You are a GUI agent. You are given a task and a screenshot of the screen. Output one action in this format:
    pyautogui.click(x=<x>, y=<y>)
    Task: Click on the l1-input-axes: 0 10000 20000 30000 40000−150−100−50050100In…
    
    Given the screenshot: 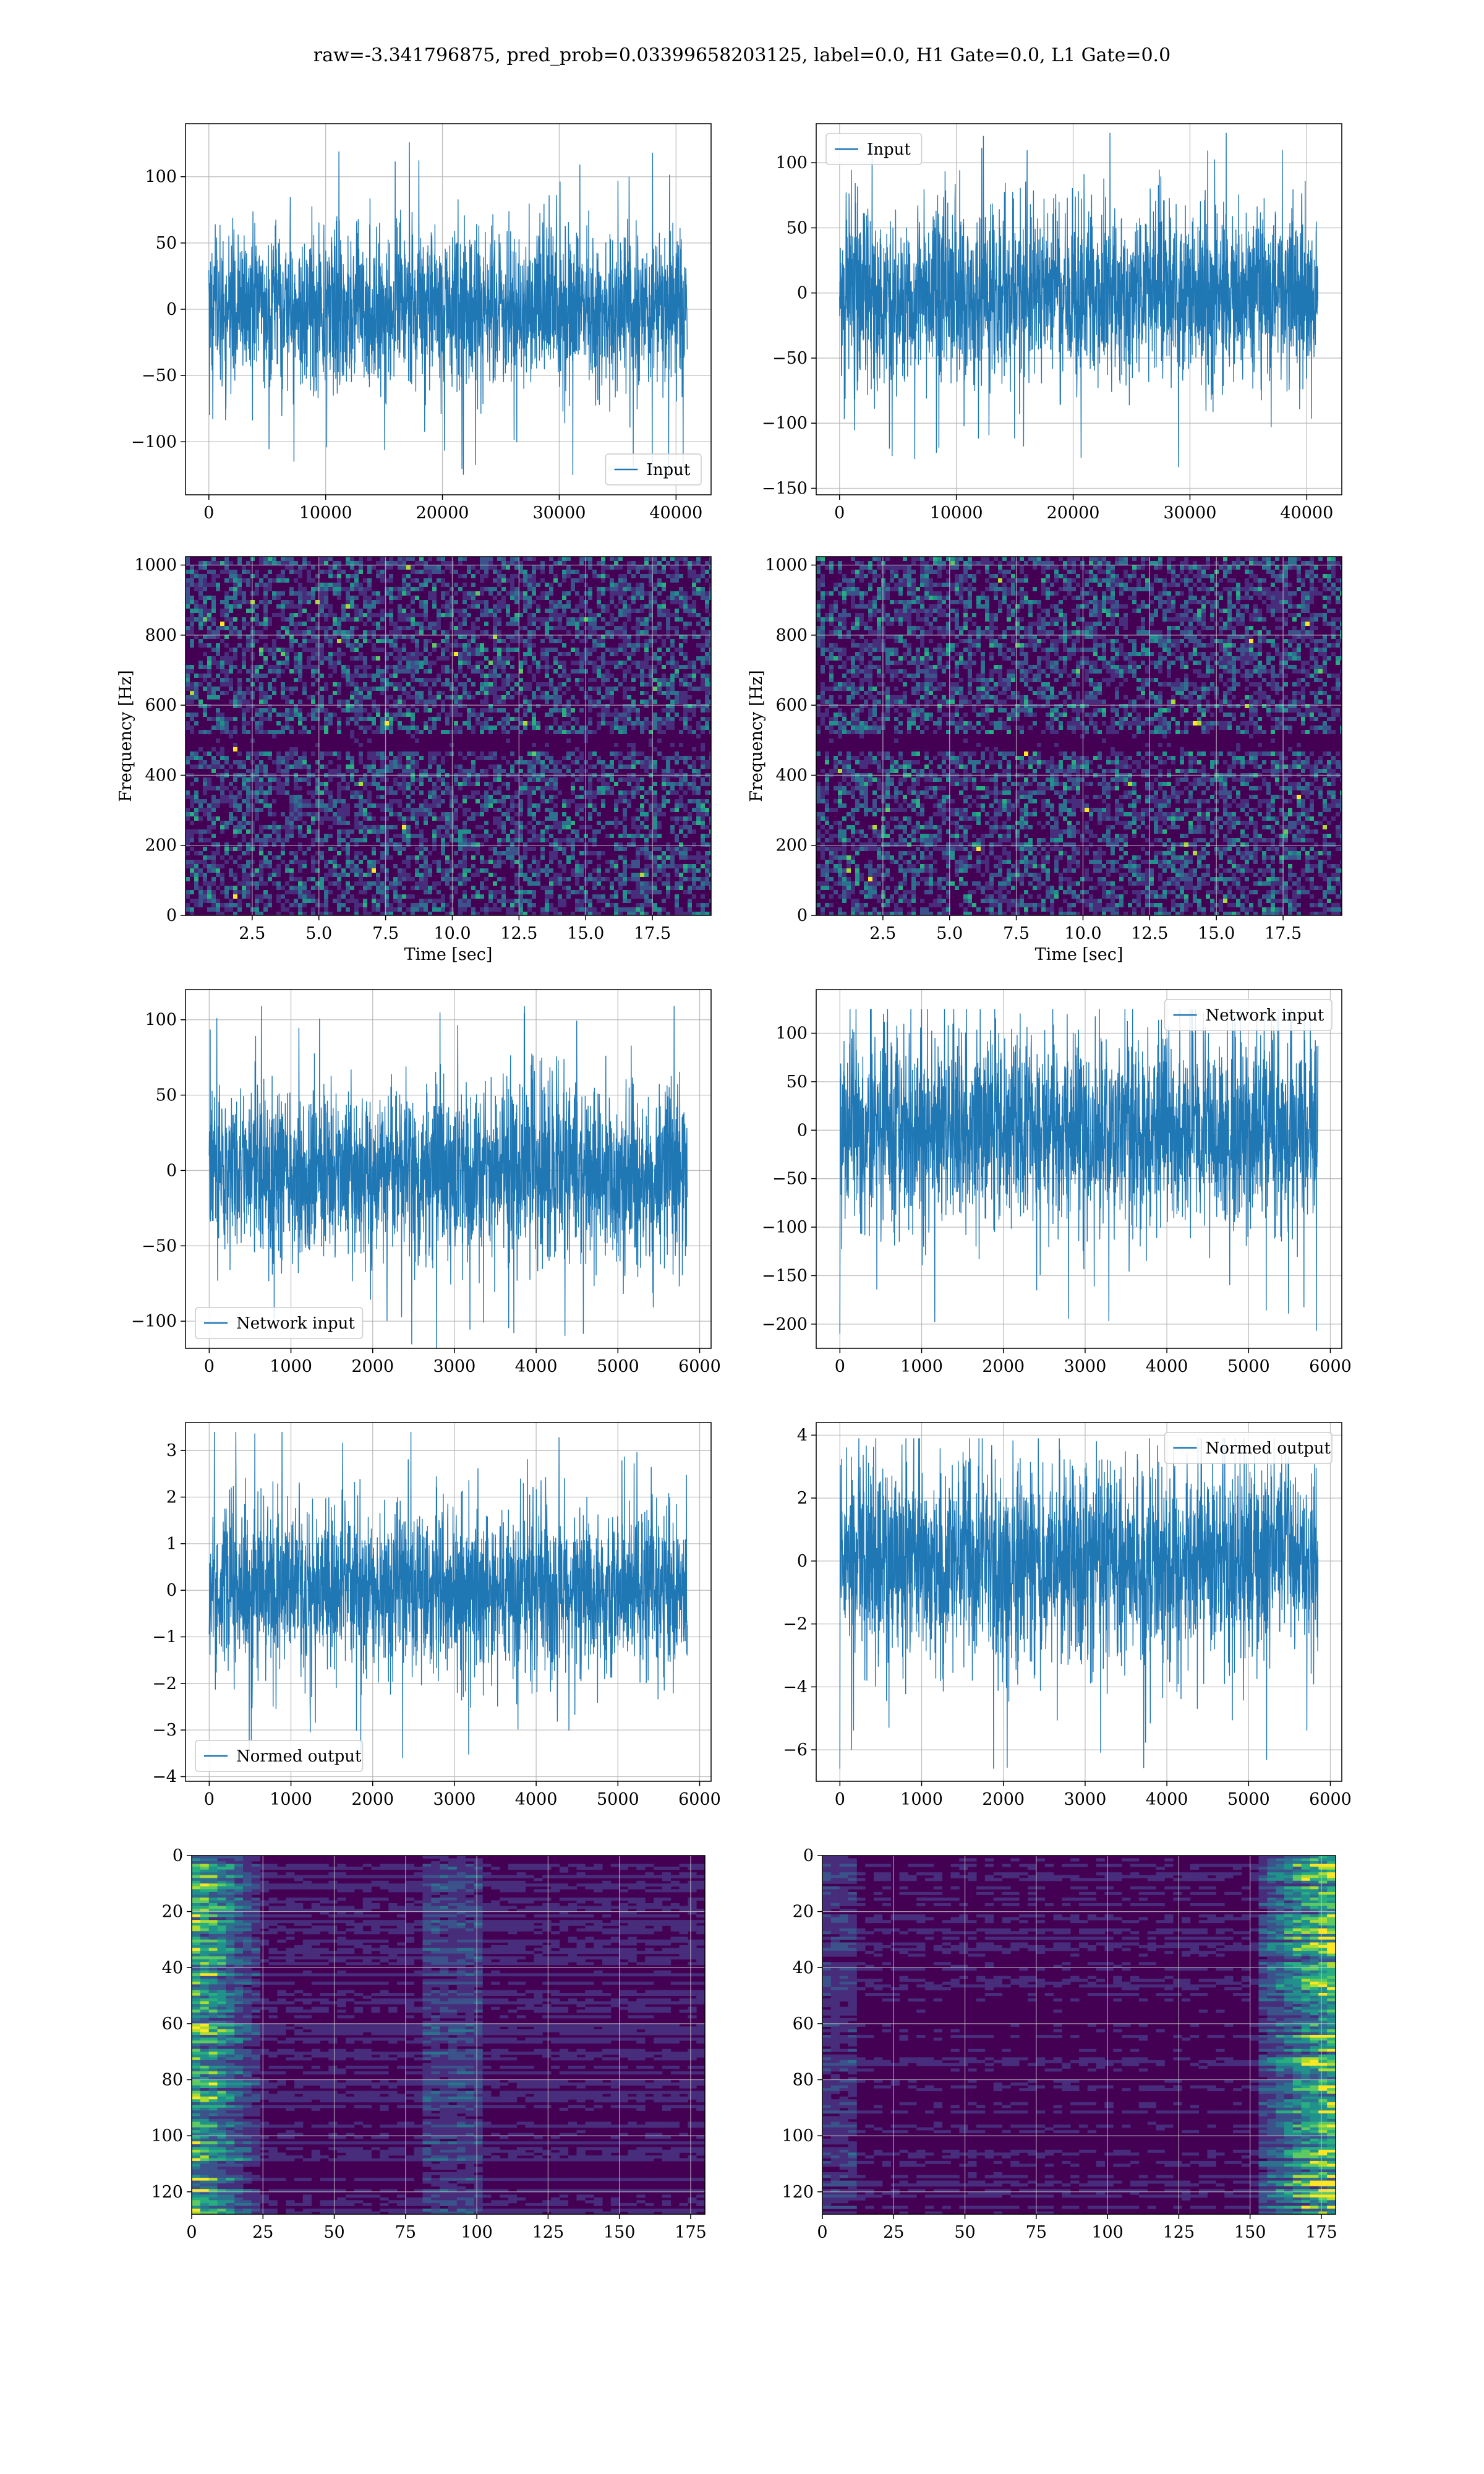 What is the action you would take?
    pyautogui.click(x=1052, y=323)
    